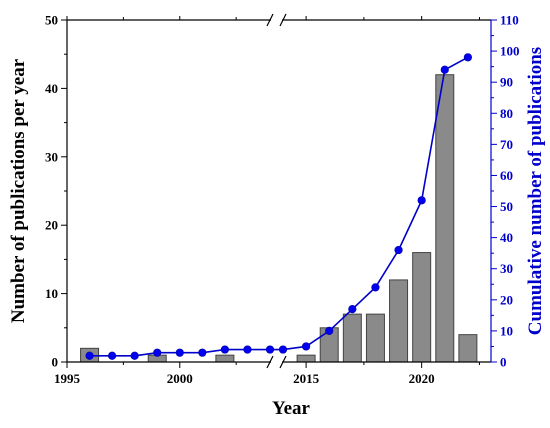 The width and height of the screenshot is (550, 428). What do you see at coordinates (306, 378) in the screenshot?
I see `x-tick-label: 2015` at bounding box center [306, 378].